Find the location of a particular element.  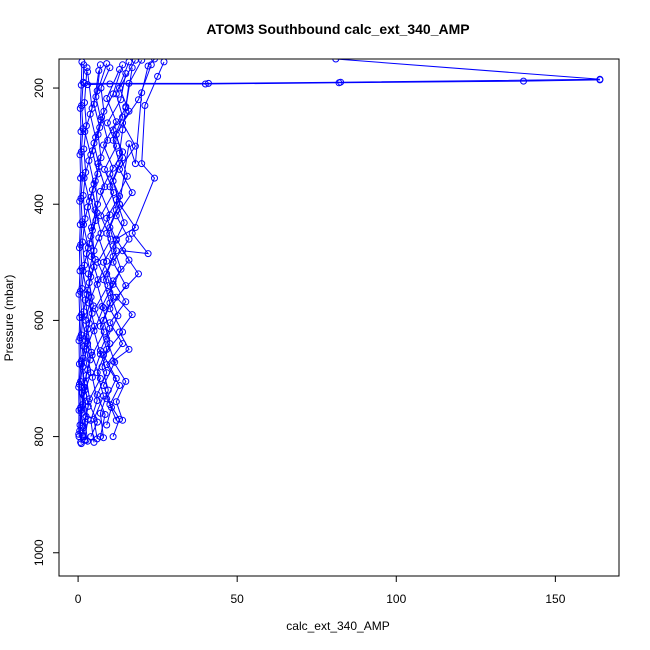

chart-title: ATOM3 Southbound calc_ext_340_AMP is located at coordinates (337, 29).